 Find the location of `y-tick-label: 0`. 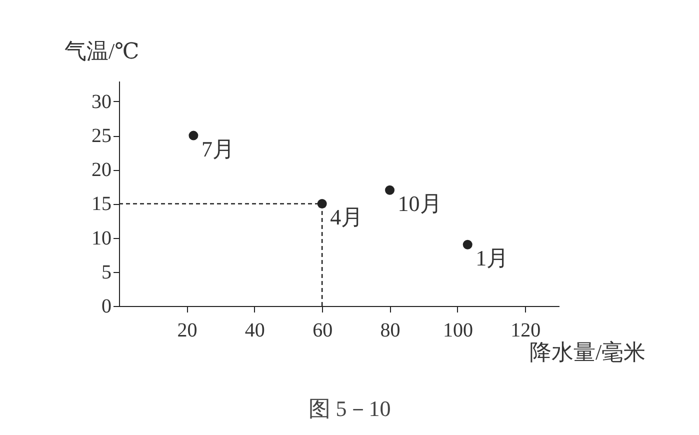

y-tick-label: 0 is located at coordinates (107, 307).